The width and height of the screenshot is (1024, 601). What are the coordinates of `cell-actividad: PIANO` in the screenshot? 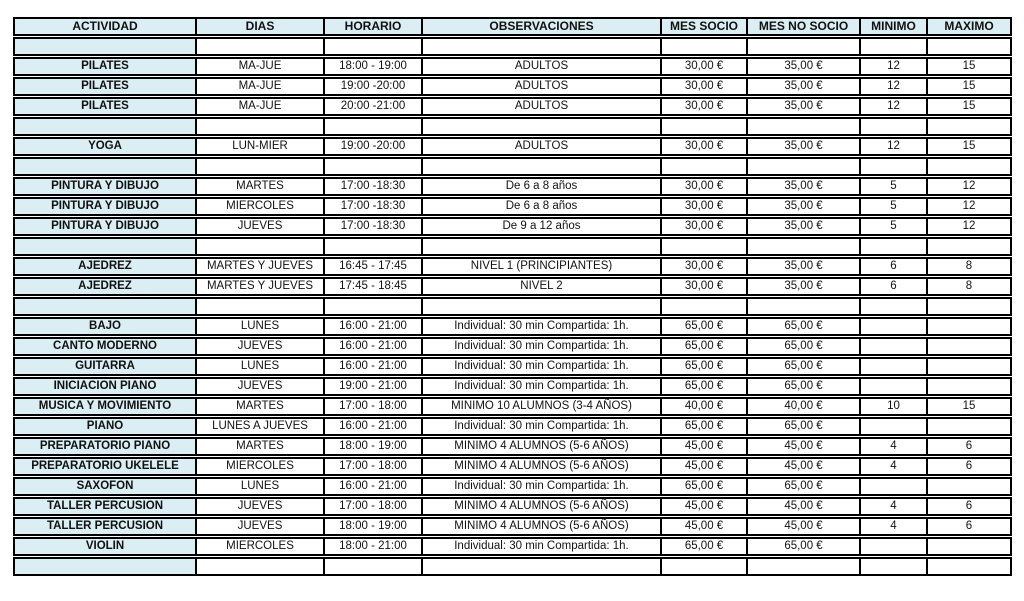 It's located at (104, 426).